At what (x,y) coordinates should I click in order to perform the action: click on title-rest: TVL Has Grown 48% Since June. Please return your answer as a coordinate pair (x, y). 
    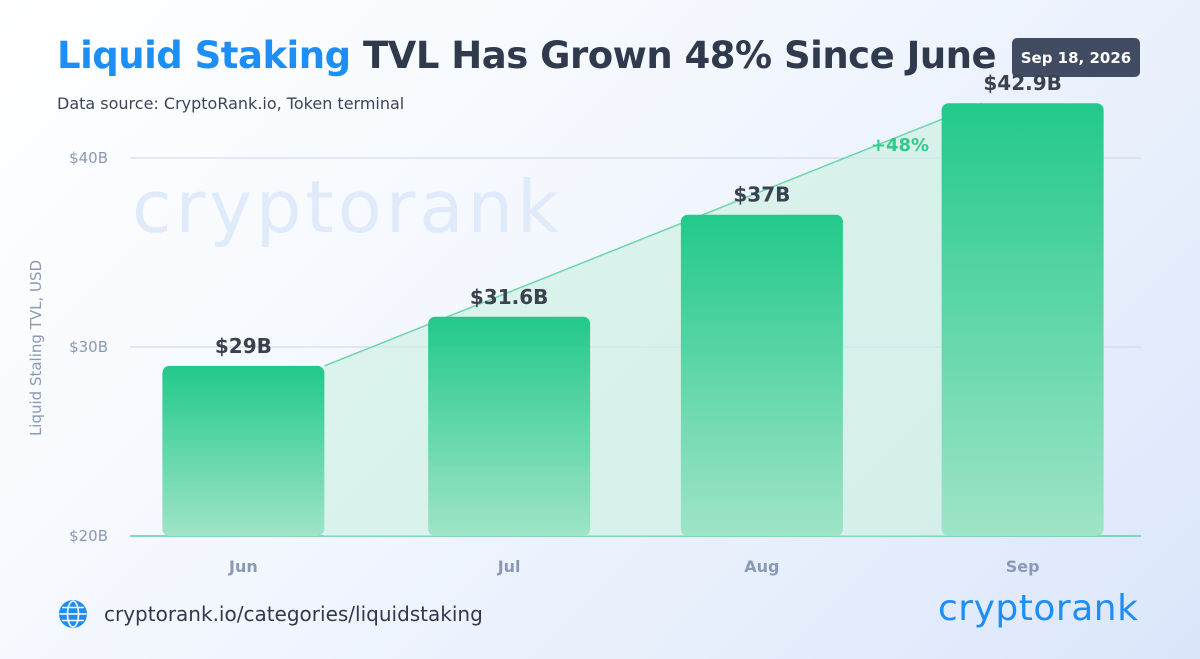
    Looking at the image, I should click on (673, 55).